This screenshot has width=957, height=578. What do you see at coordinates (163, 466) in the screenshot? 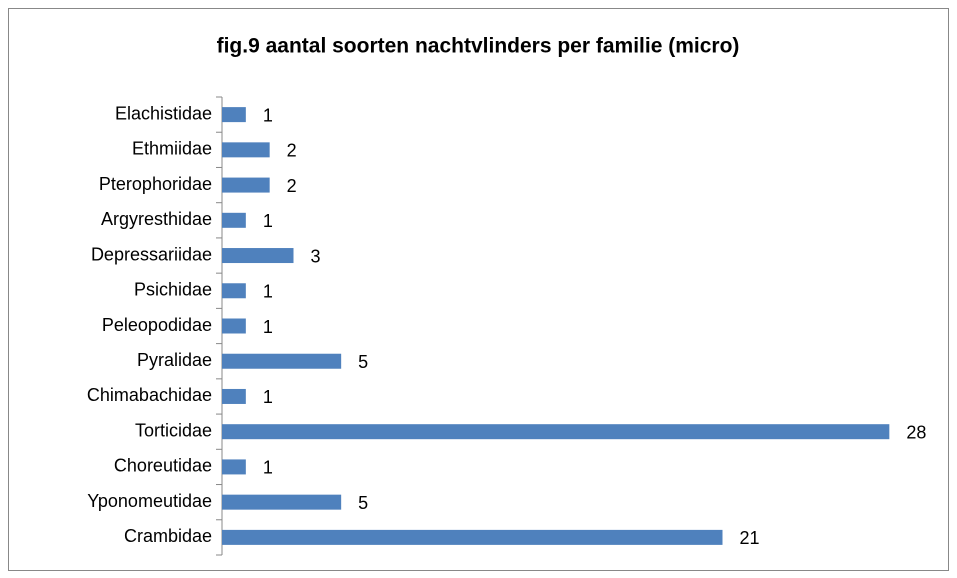
I see `y-tick-label: Choreutidae` at bounding box center [163, 466].